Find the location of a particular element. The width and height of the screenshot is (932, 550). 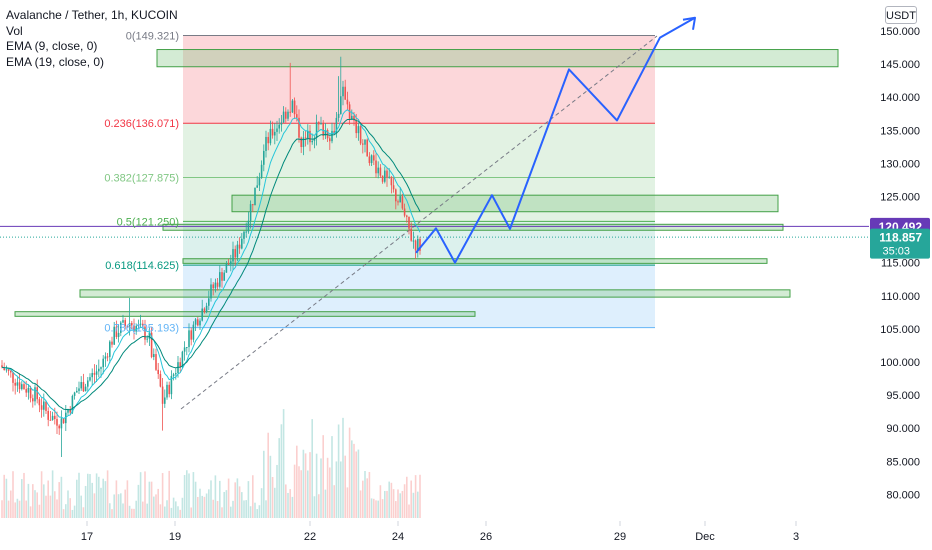

price-marker-badge is located at coordinates (900, 243).